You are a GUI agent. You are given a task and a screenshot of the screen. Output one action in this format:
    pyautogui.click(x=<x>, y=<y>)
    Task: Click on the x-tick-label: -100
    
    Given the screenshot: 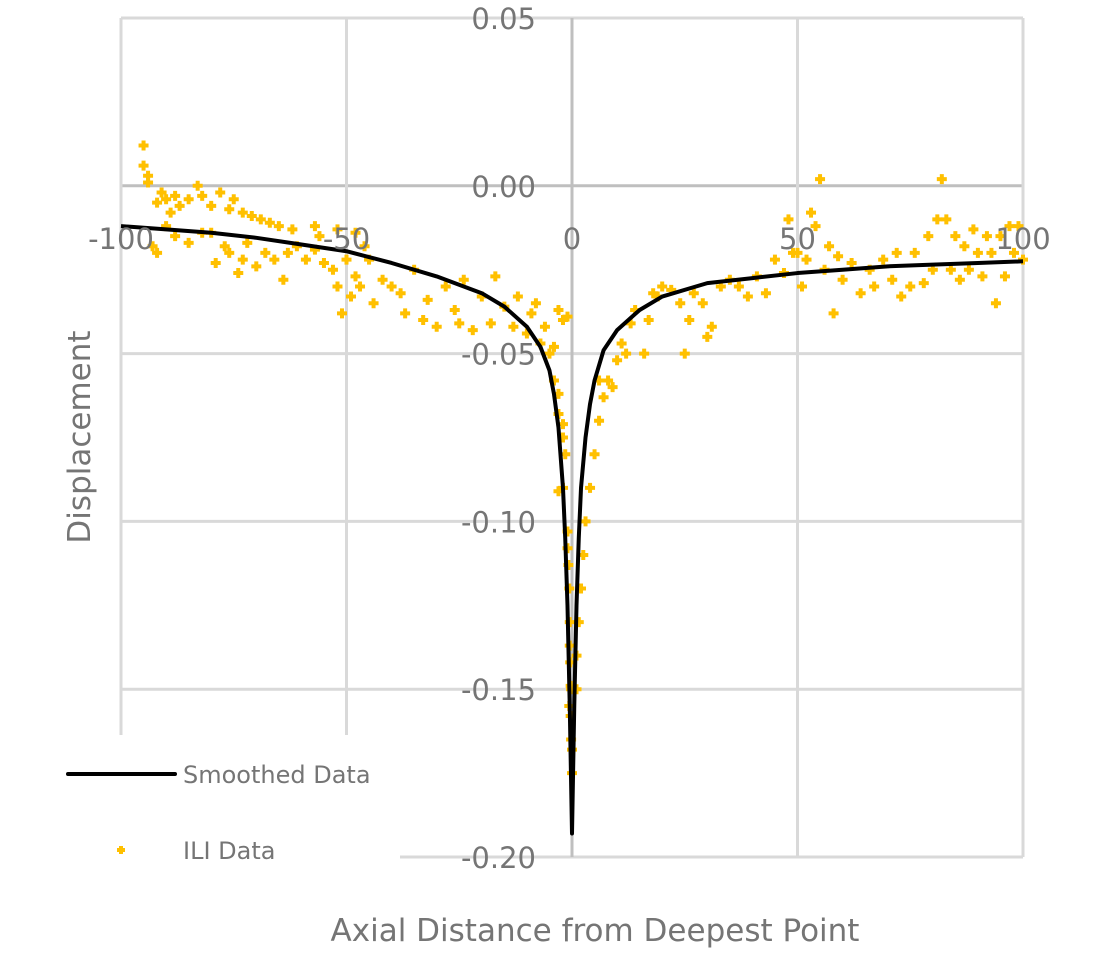 What is the action you would take?
    pyautogui.click(x=121, y=239)
    